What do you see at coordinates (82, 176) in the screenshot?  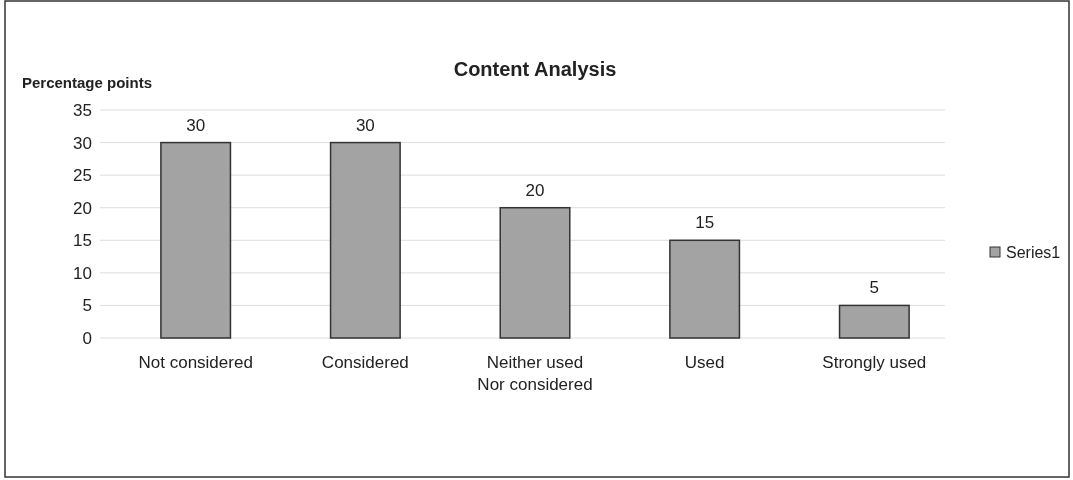 I see `y-tick-label: 25` at bounding box center [82, 176].